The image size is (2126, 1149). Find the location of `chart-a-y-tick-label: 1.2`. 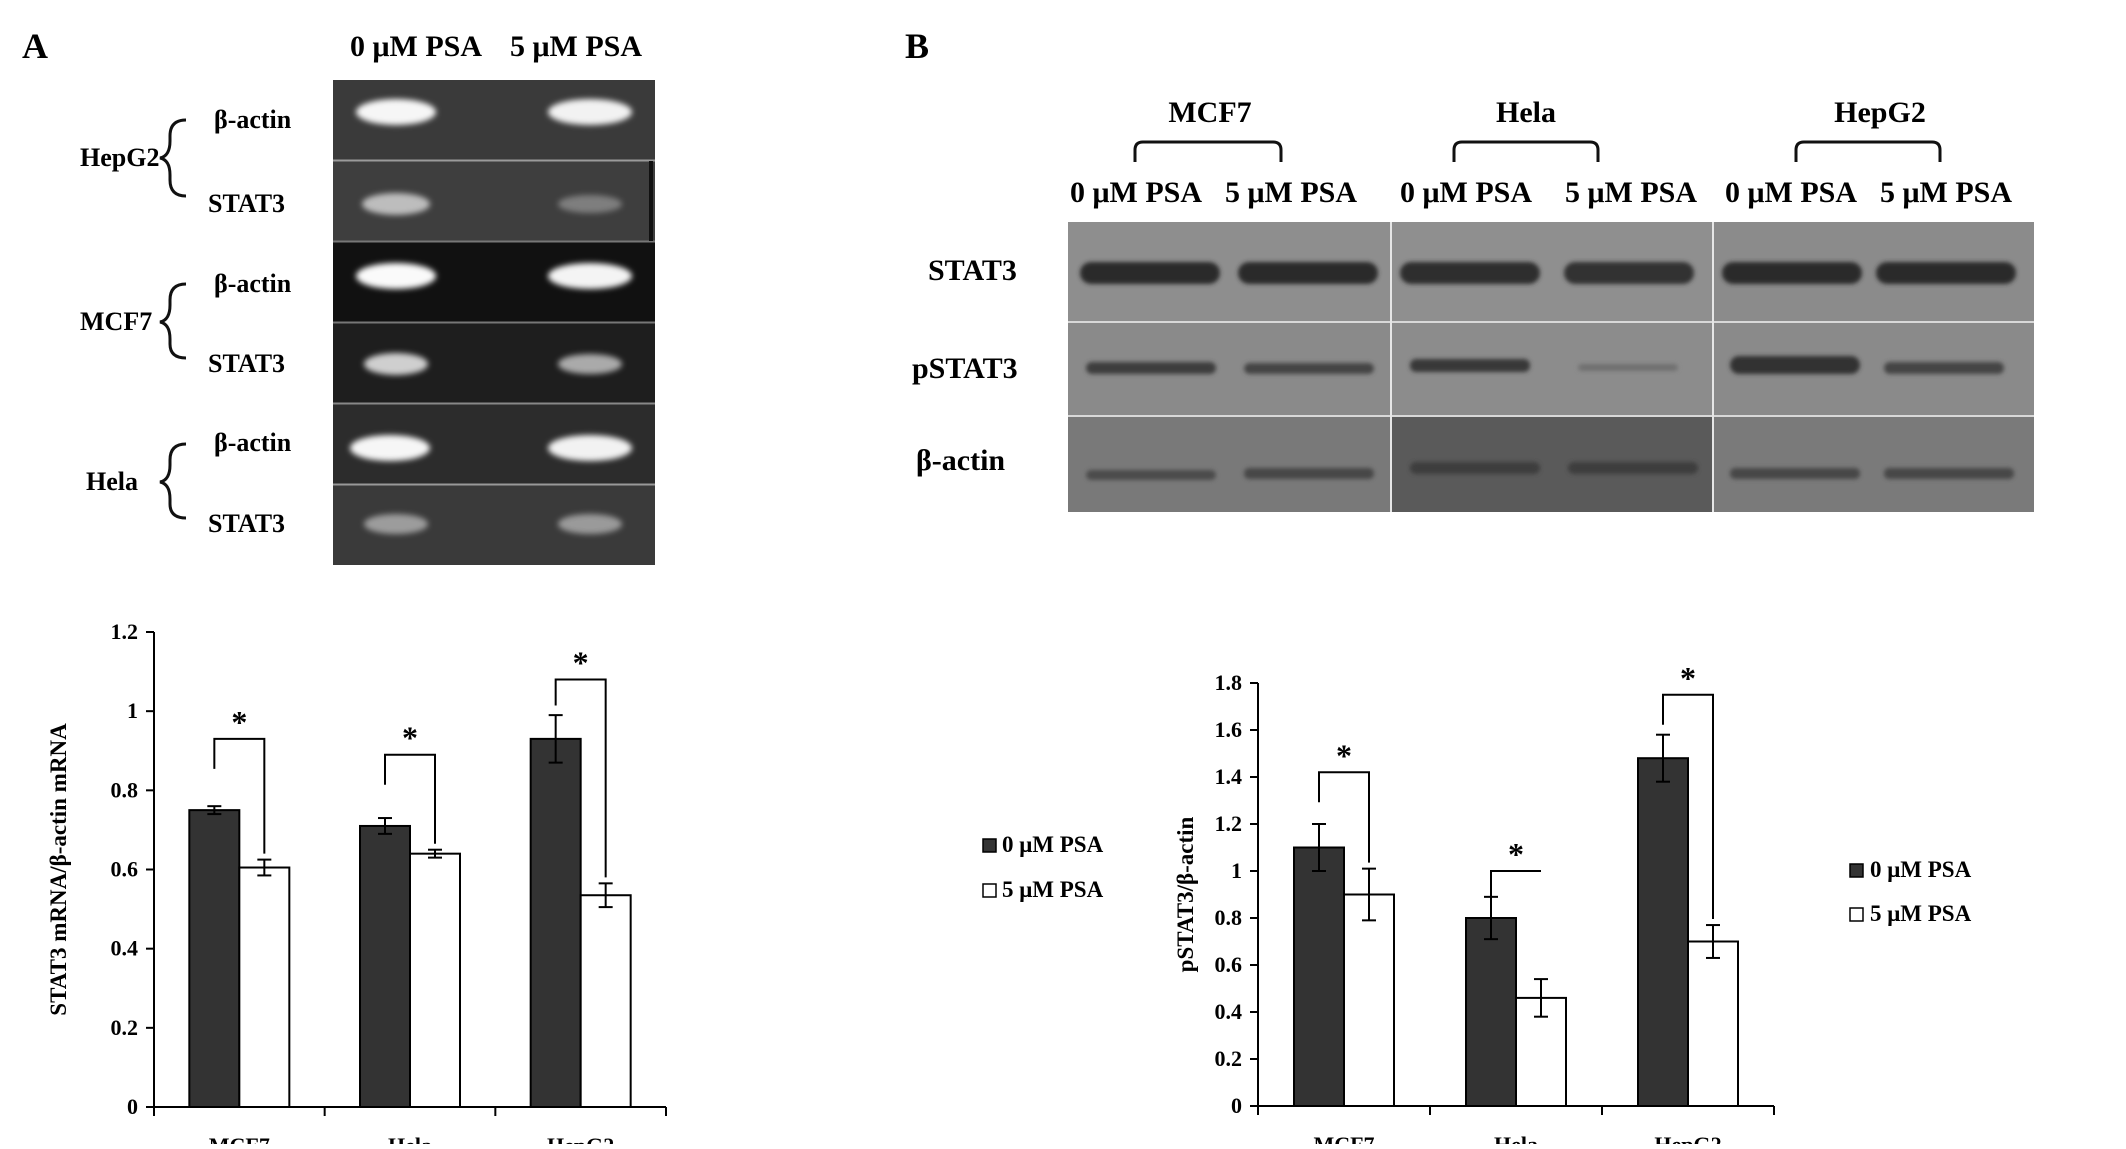

chart-a-y-tick-label: 1.2 is located at coordinates (125, 631).